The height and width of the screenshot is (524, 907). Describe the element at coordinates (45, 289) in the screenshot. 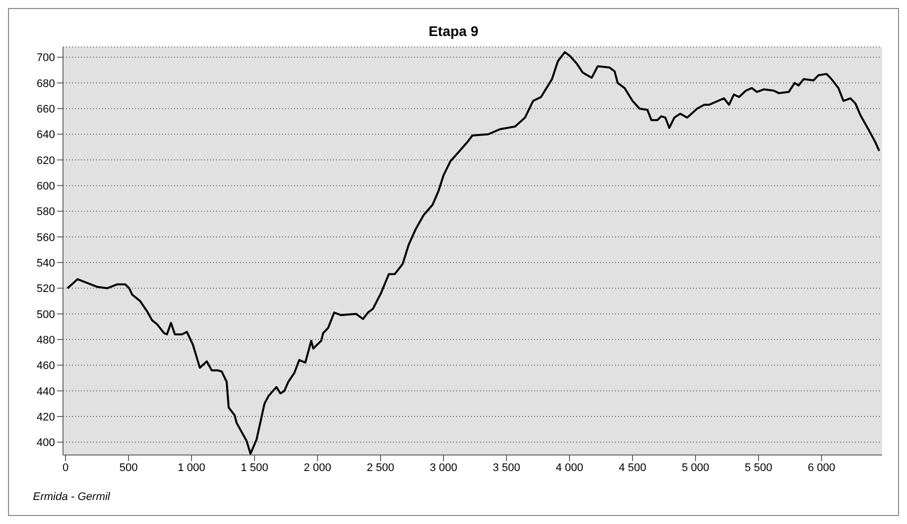

I see `y-tick-label: 520` at that location.